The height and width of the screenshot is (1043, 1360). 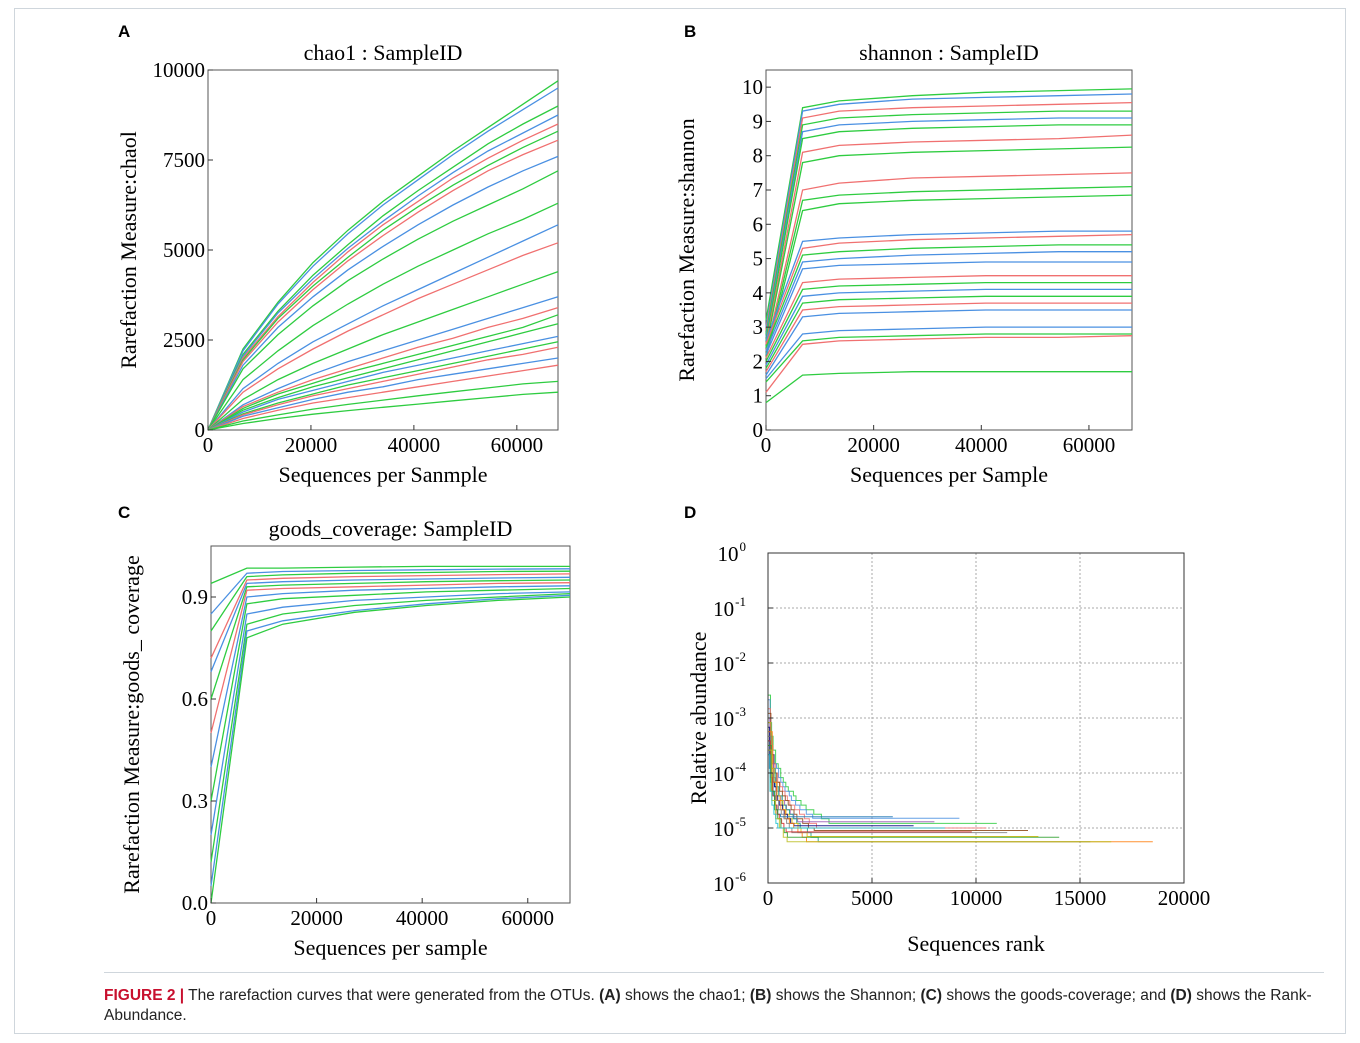 What do you see at coordinates (758, 361) in the screenshot?
I see `y-tick-label: 2` at bounding box center [758, 361].